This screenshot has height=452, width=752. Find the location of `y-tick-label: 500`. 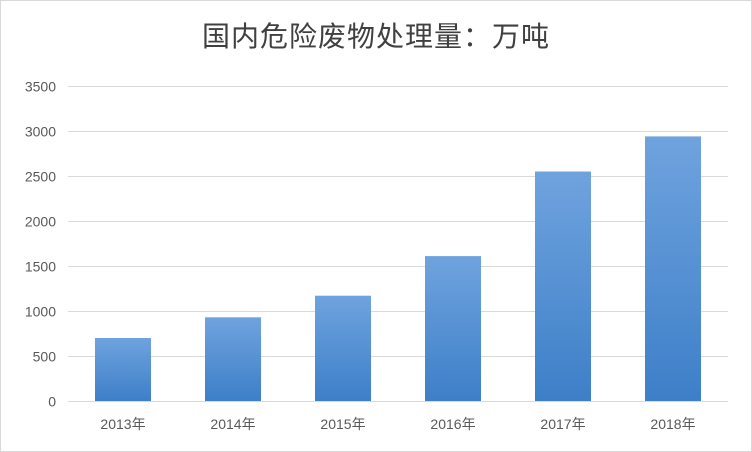

y-tick-label: 500 is located at coordinates (45, 357).